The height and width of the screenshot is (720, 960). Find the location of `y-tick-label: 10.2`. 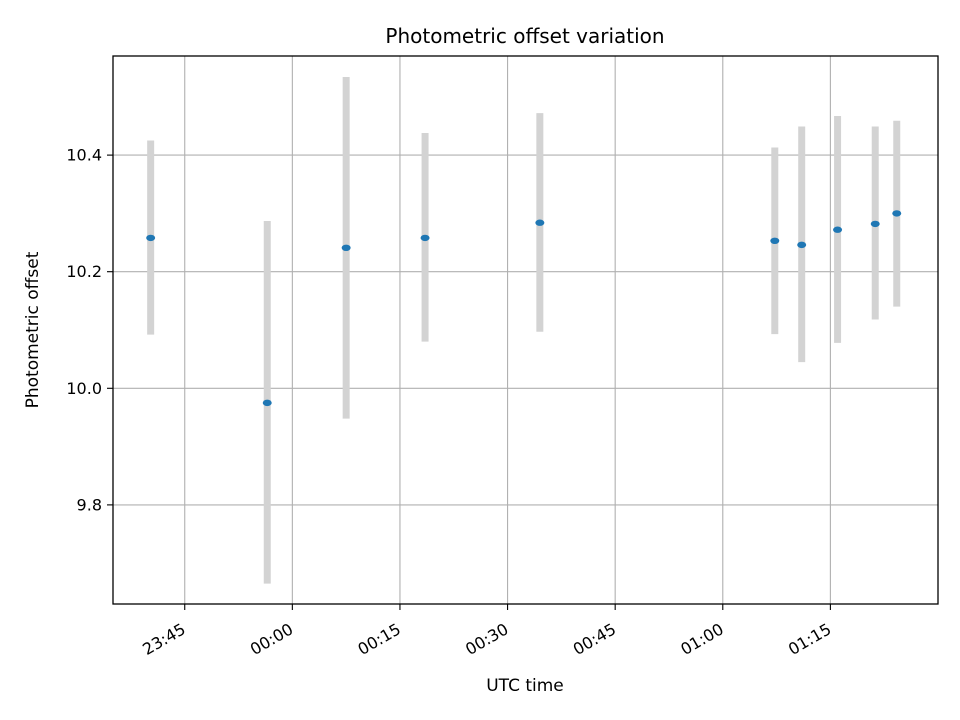

y-tick-label: 10.2 is located at coordinates (84, 271).